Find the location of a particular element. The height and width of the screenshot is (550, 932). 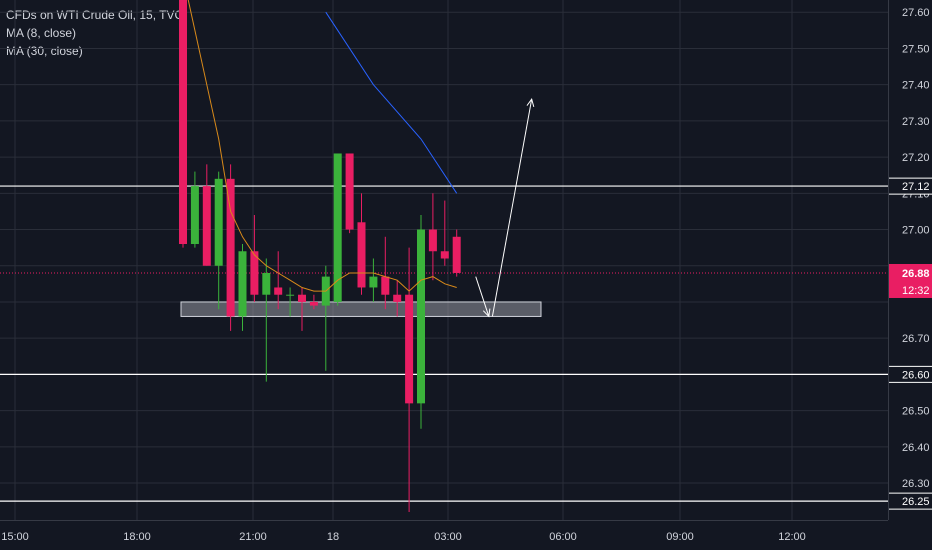

level-price-label: 26.25 is located at coordinates (916, 502).